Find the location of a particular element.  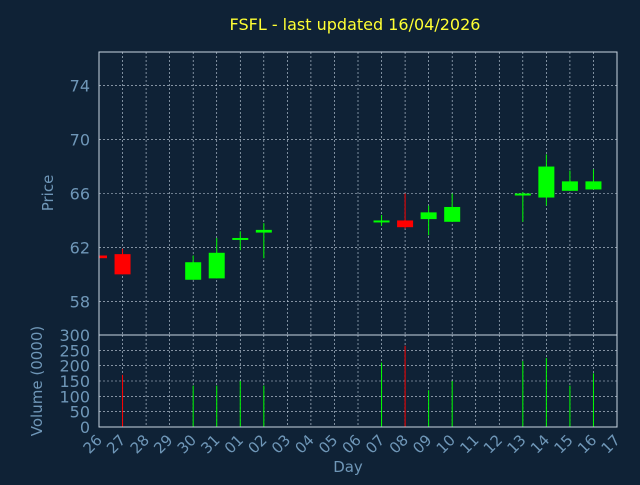

price-tick-labels: 58 62 66 70 74 is located at coordinates (80, 194).